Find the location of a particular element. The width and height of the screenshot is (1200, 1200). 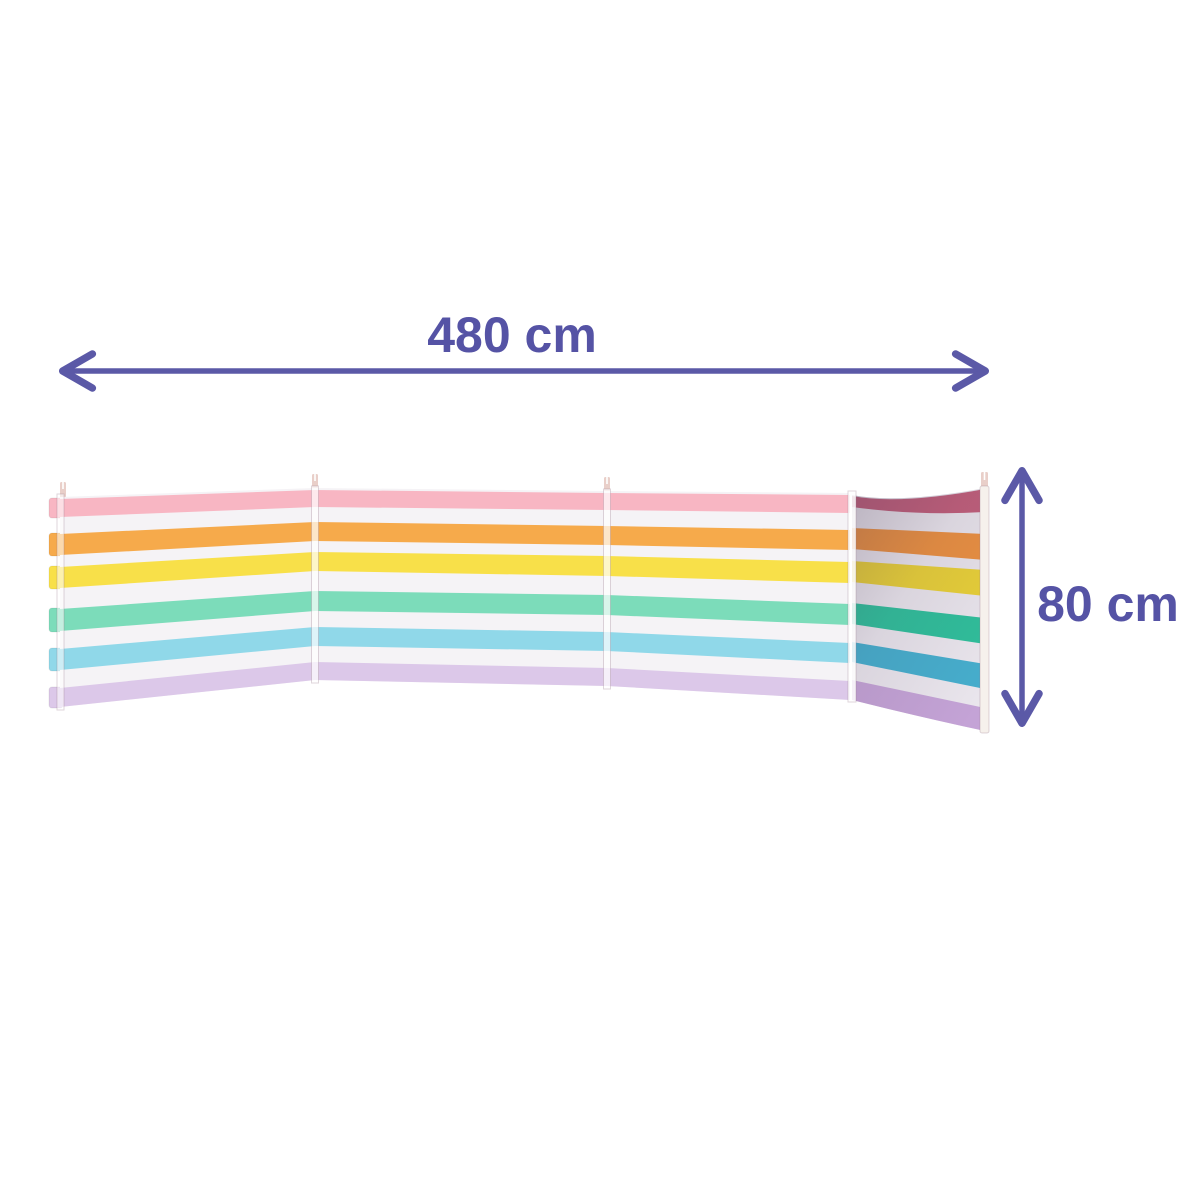

stripe-mint is located at coordinates (455, 611).